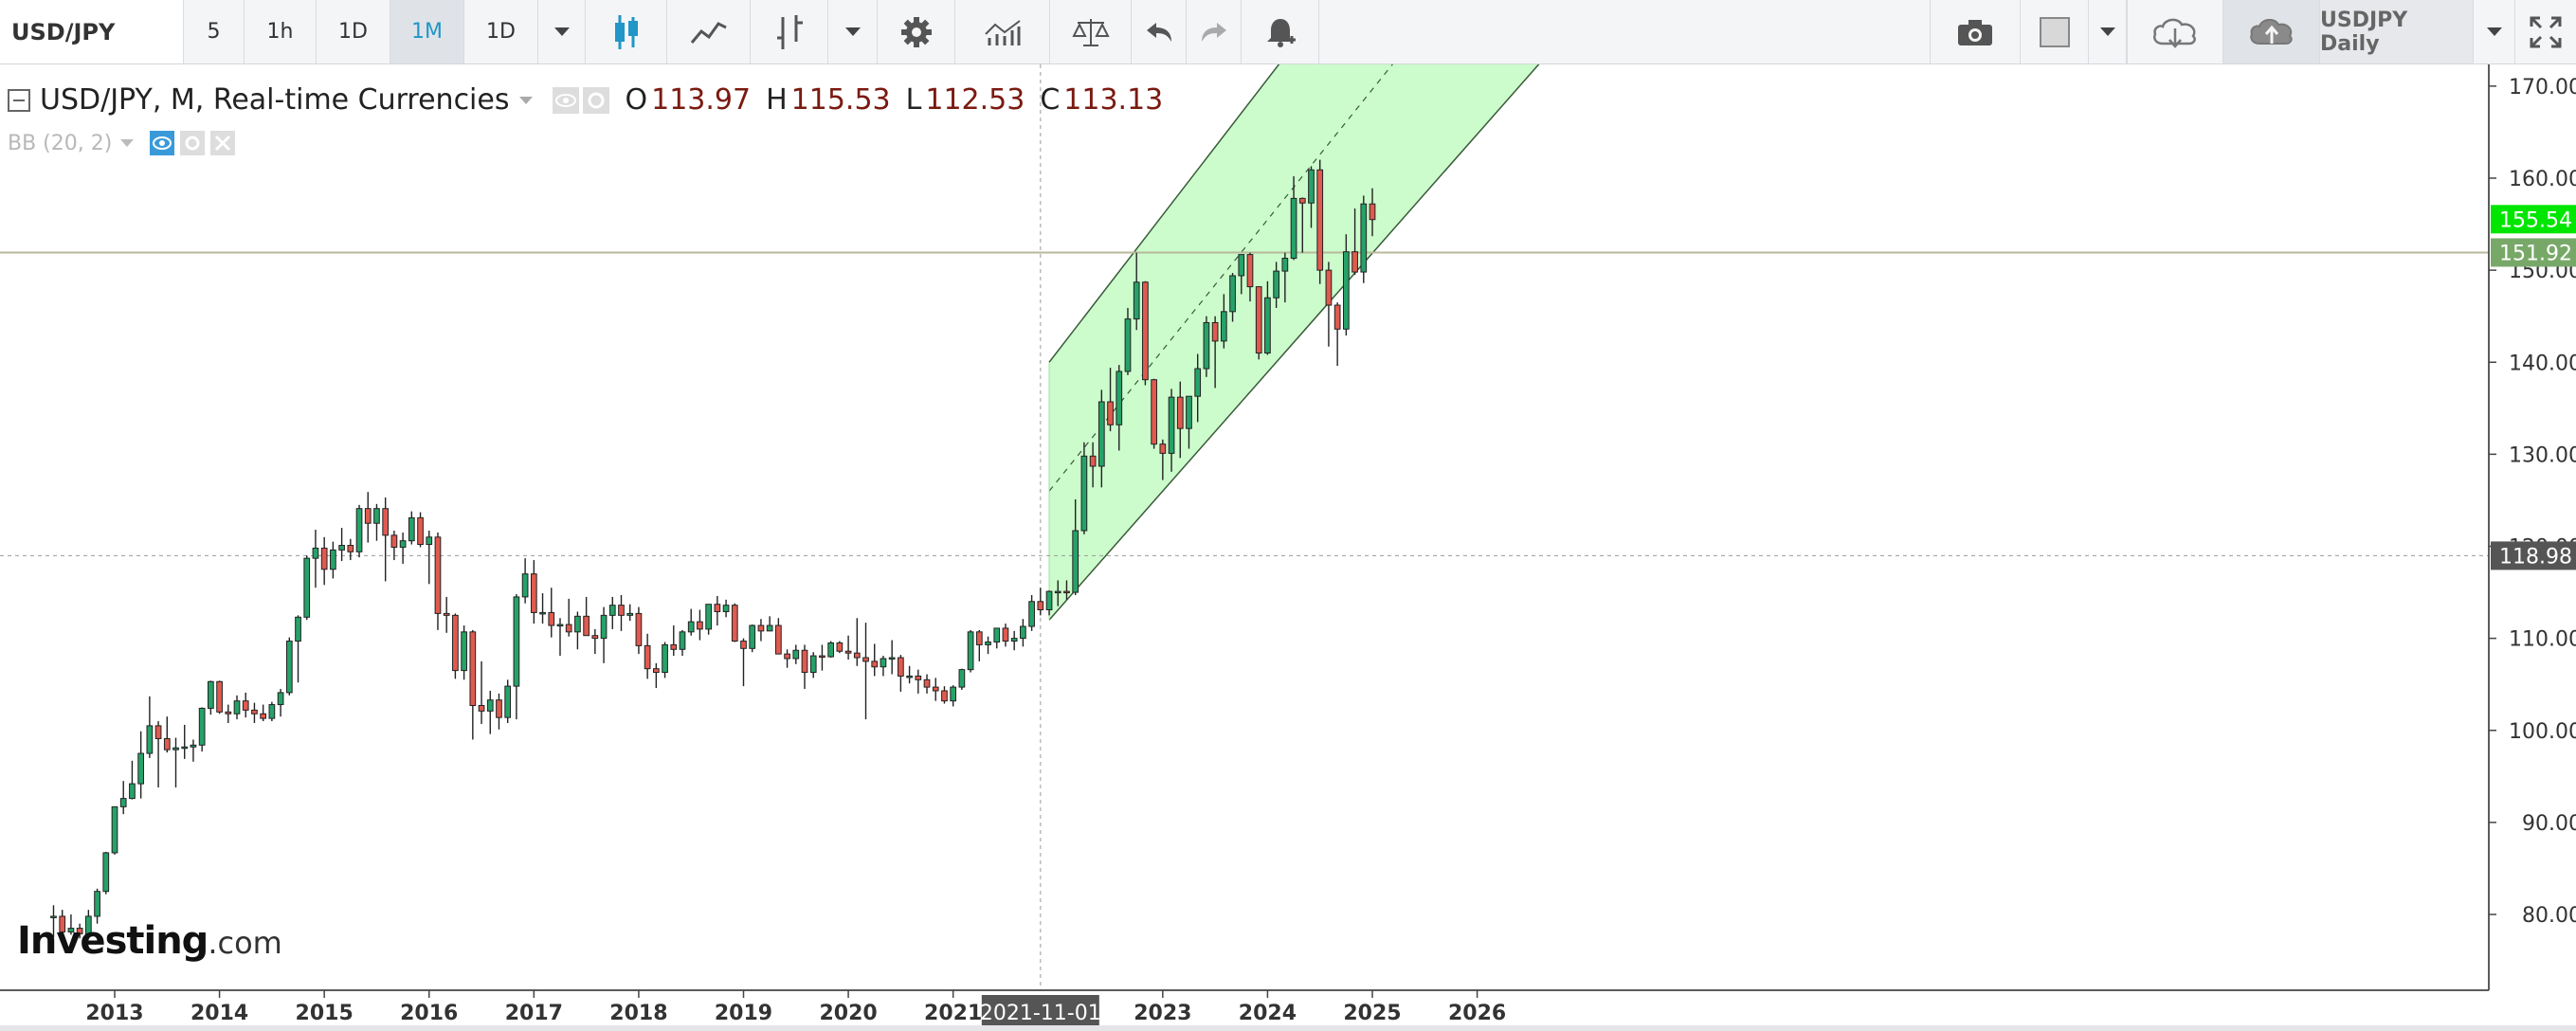  Describe the element at coordinates (92, 32) in the screenshot. I see `symbol-search-box: USD/JPY` at that location.